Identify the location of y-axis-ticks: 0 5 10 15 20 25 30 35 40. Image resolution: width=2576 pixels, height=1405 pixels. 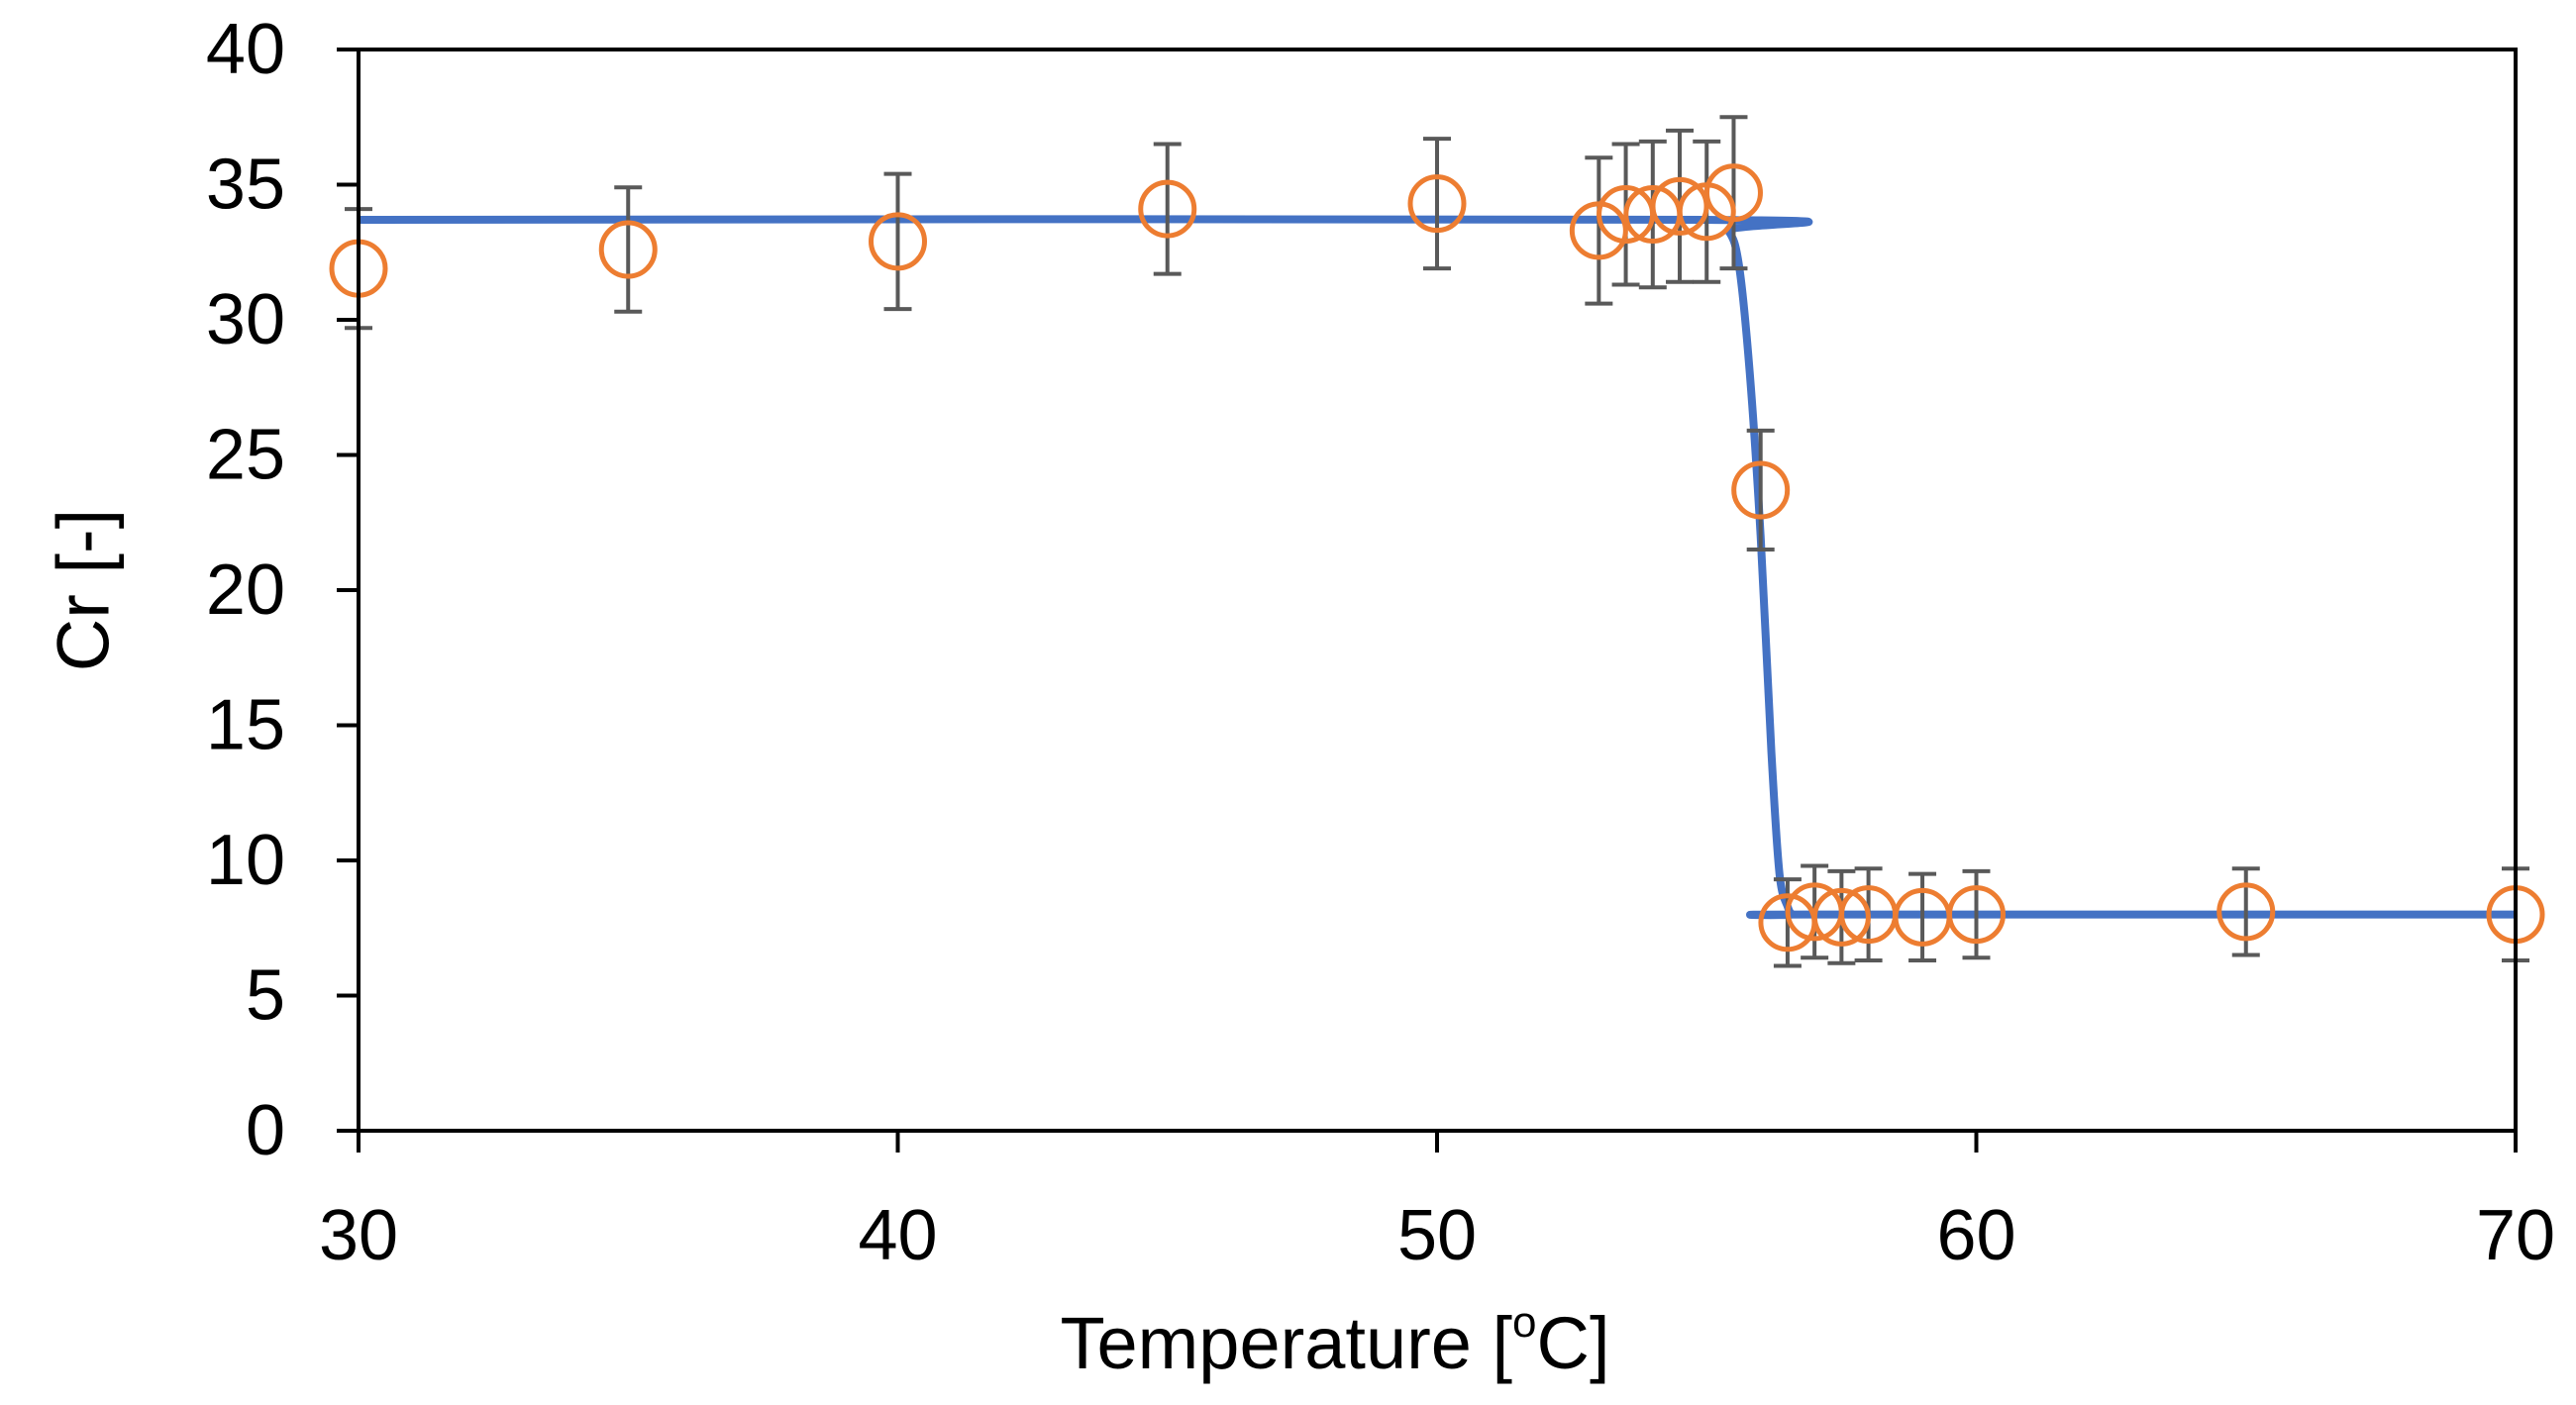
(282, 590).